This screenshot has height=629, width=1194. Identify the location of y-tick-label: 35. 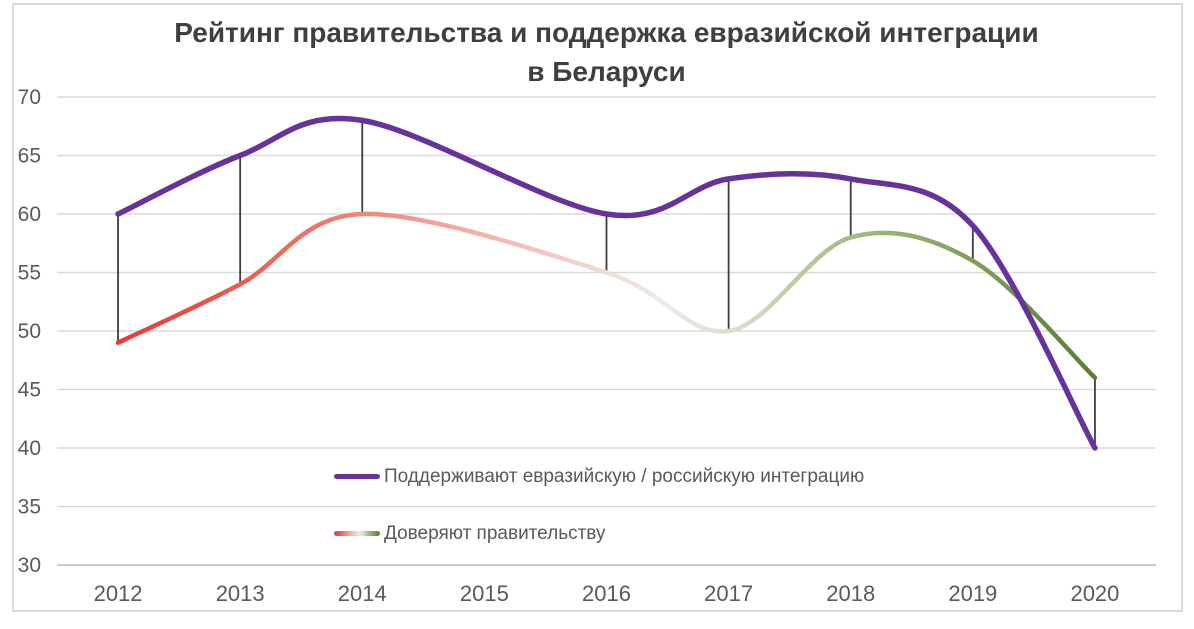
(29, 507).